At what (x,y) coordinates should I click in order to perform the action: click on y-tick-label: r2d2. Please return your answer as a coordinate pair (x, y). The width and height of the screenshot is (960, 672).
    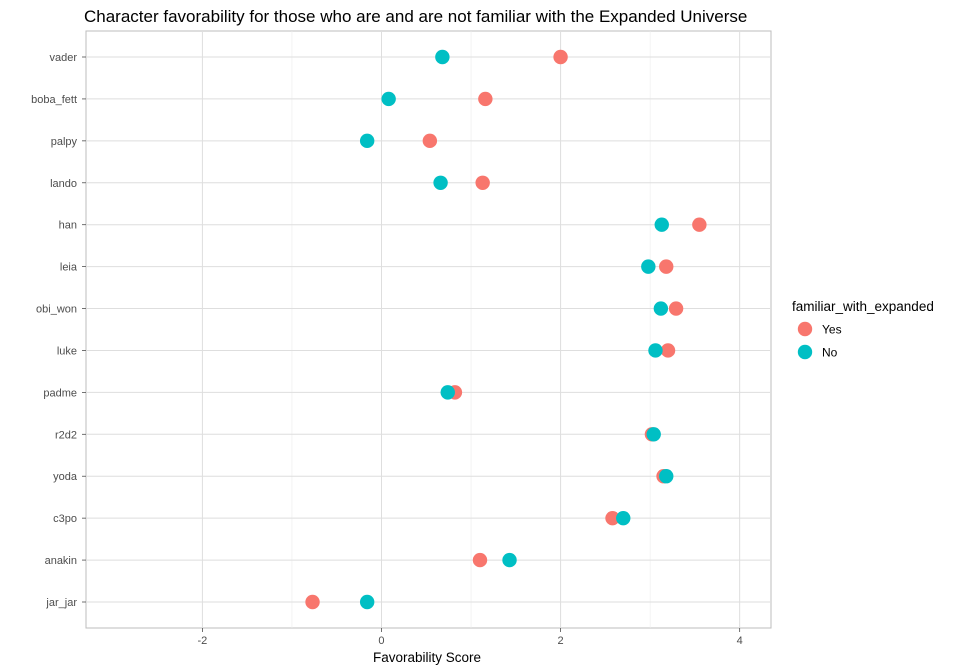
    Looking at the image, I should click on (66, 435).